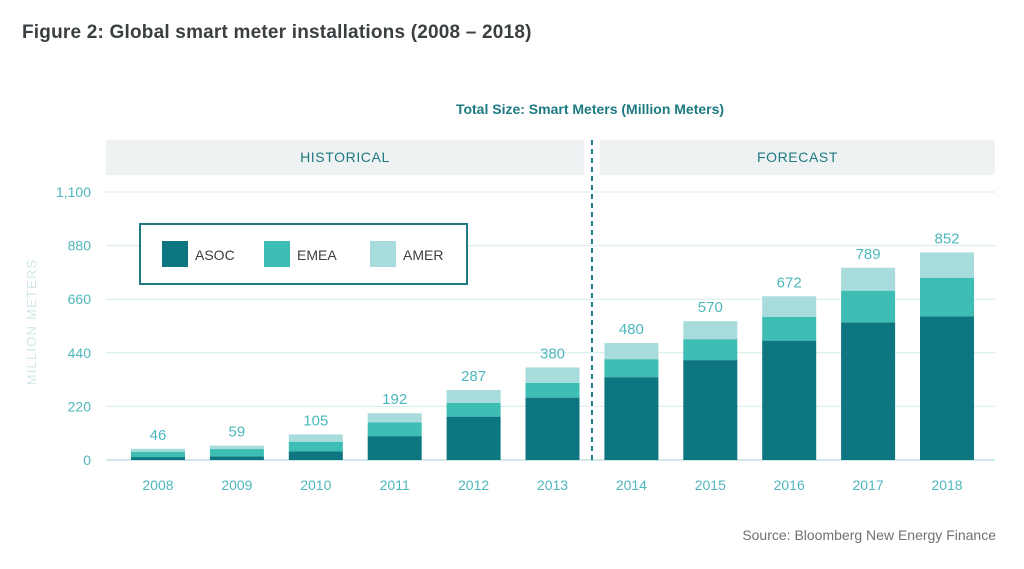 The height and width of the screenshot is (569, 1024). Describe the element at coordinates (789, 328) in the screenshot. I see `bar-emea-2016` at that location.